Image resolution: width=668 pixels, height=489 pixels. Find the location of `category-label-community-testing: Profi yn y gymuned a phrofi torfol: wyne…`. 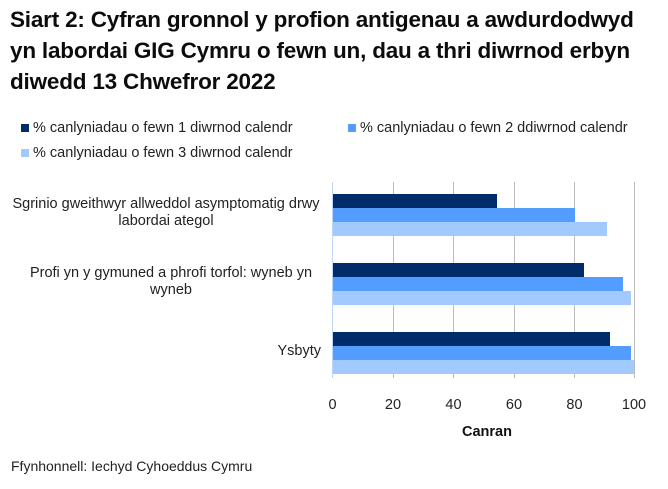

category-label-community-testing: Profi yn y gymuned a phrofi torfol: wyne… is located at coordinates (171, 281).